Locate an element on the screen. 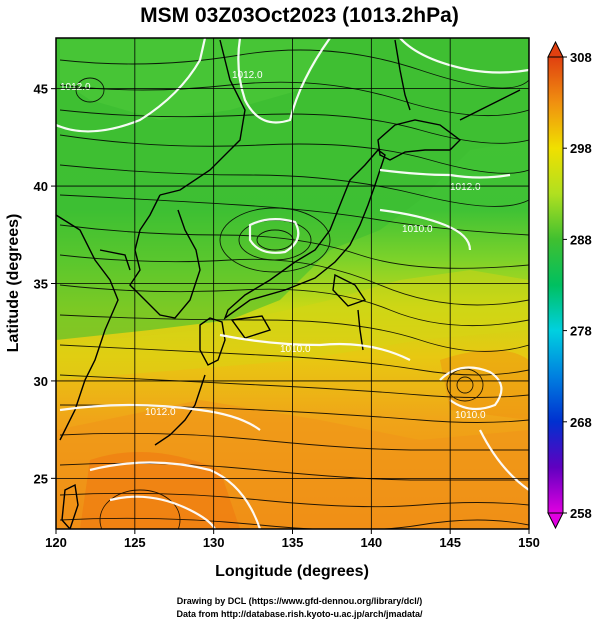  x-tick-label: 120 is located at coordinates (56, 542).